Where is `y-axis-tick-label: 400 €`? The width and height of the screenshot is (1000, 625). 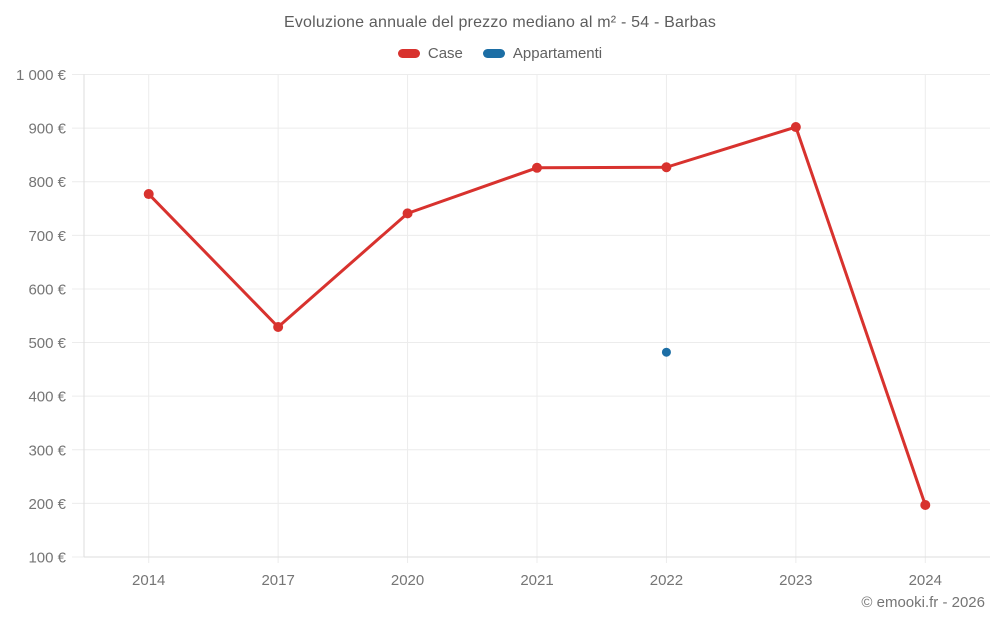
y-axis-tick-label: 400 € is located at coordinates (47, 397).